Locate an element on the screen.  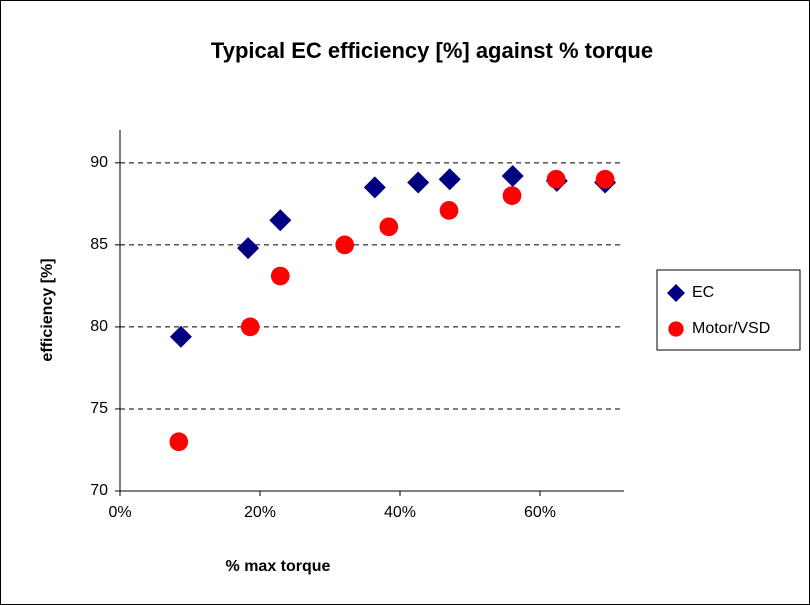
y-tick-label: 85 is located at coordinates (99, 244).